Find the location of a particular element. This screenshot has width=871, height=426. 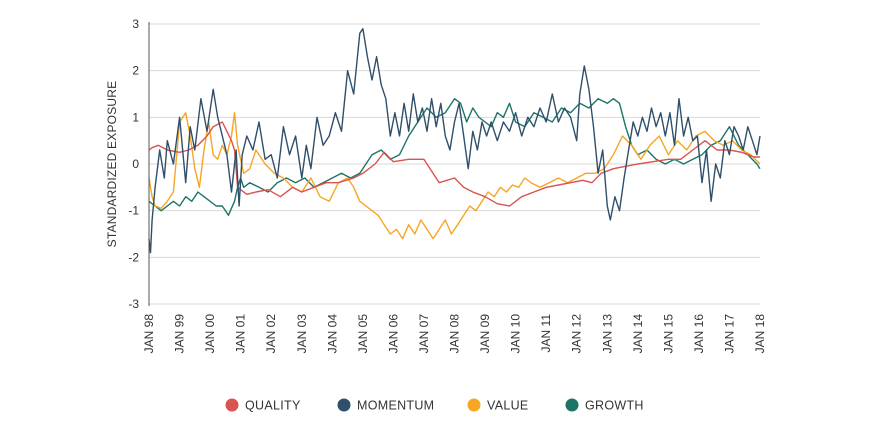

legend-label-growth: GROWTH is located at coordinates (614, 406).